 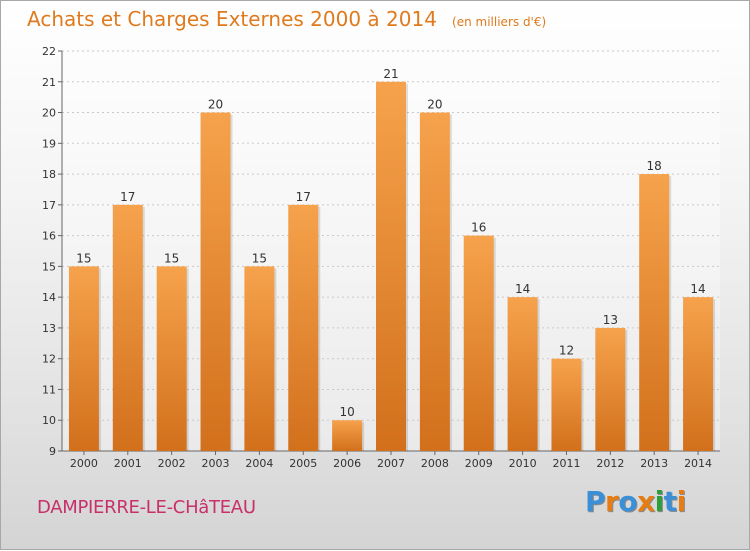 I want to click on x-tick-label-2011: 2011, so click(x=566, y=463).